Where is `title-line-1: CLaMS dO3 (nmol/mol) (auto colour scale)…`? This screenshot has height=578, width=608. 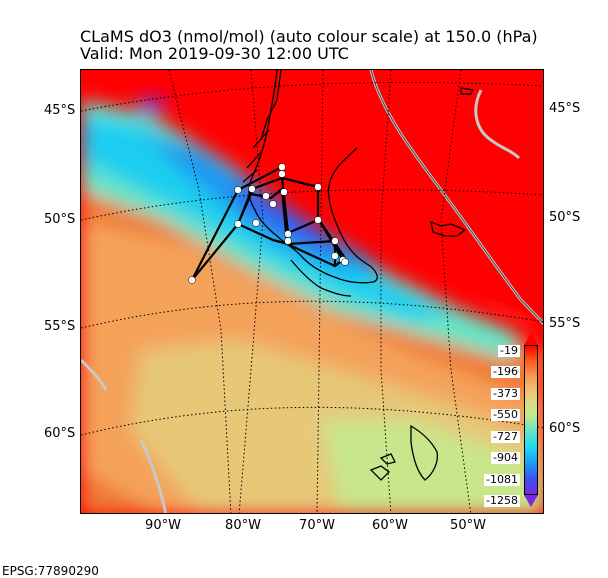
title-line-1: CLaMS dO3 (nmol/mol) (auto colour scale)… is located at coordinates (309, 36).